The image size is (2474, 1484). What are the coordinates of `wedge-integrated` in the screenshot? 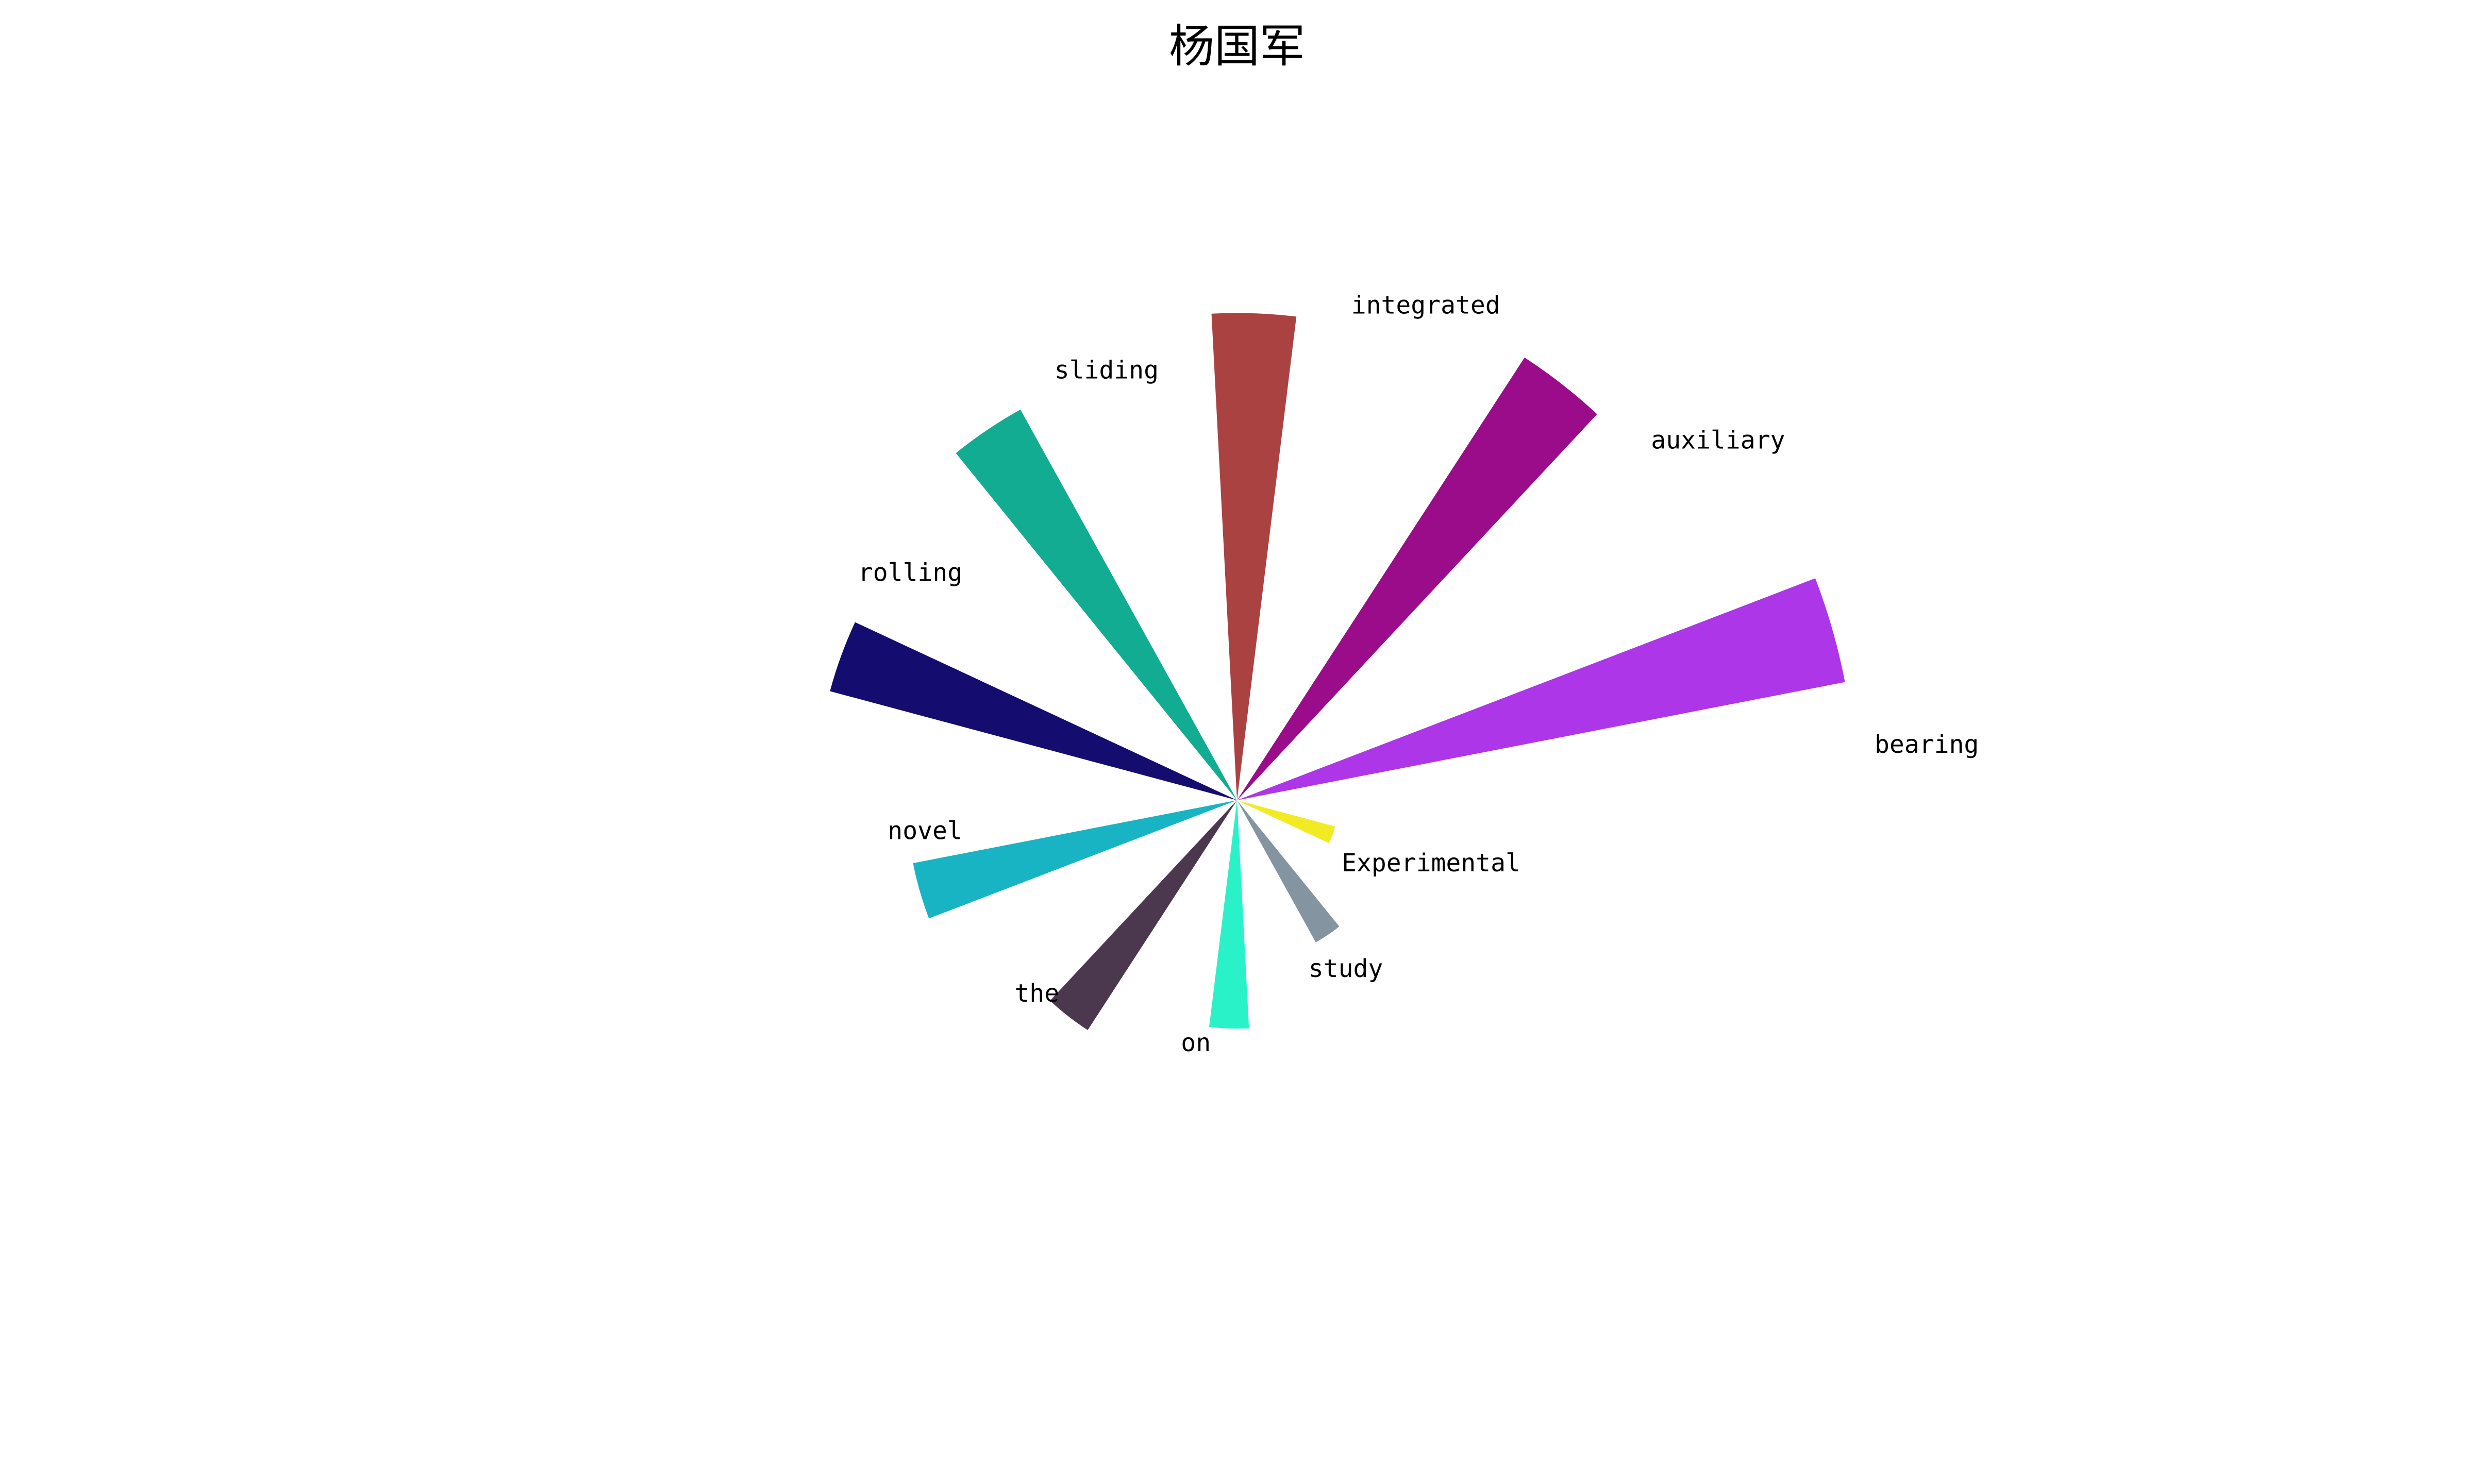 It's located at (1254, 556).